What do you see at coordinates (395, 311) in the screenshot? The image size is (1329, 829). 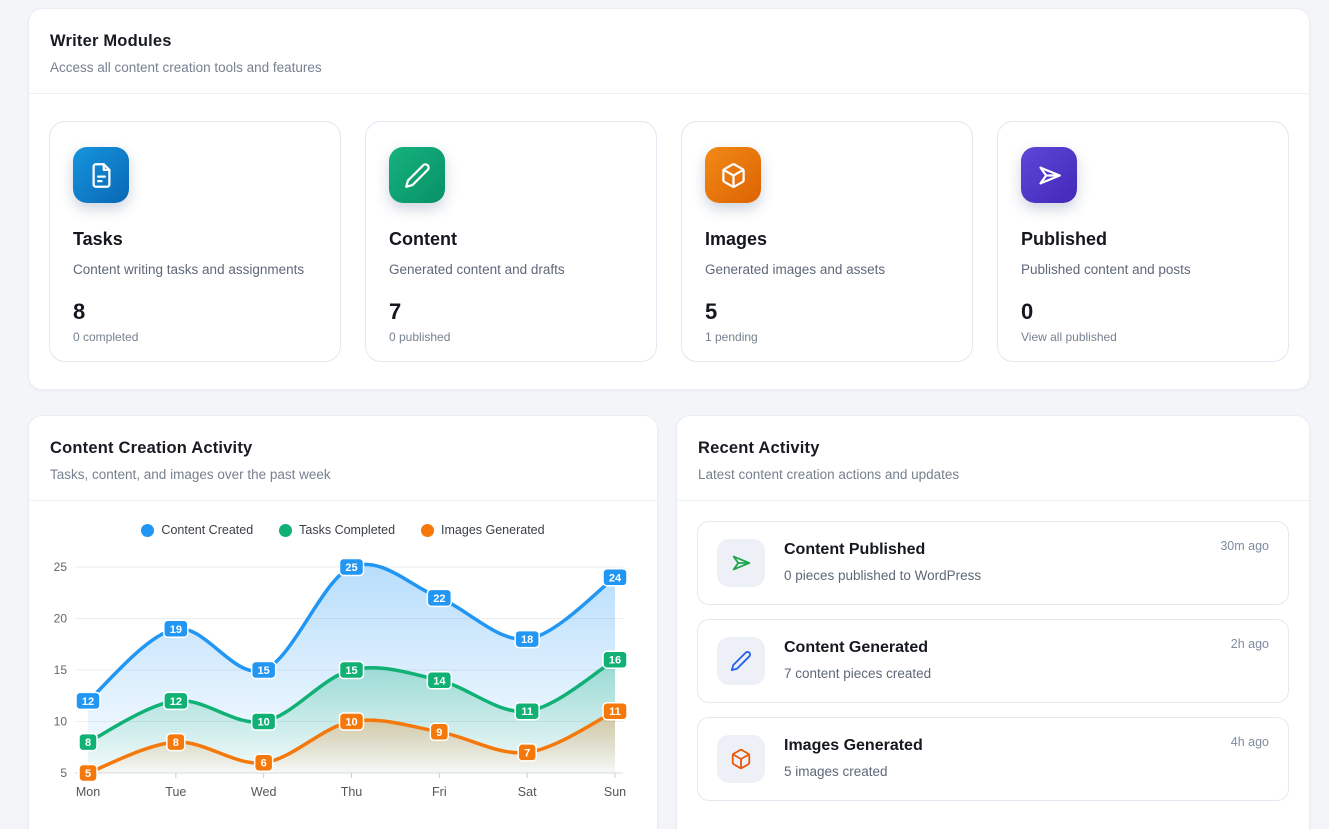 I see `module-count: 7` at bounding box center [395, 311].